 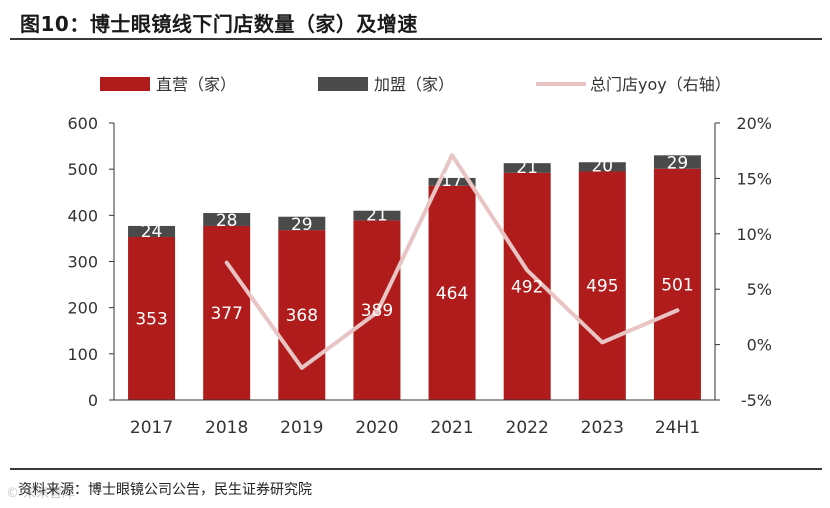 I want to click on bar-label-direct: 377, so click(x=226, y=314).